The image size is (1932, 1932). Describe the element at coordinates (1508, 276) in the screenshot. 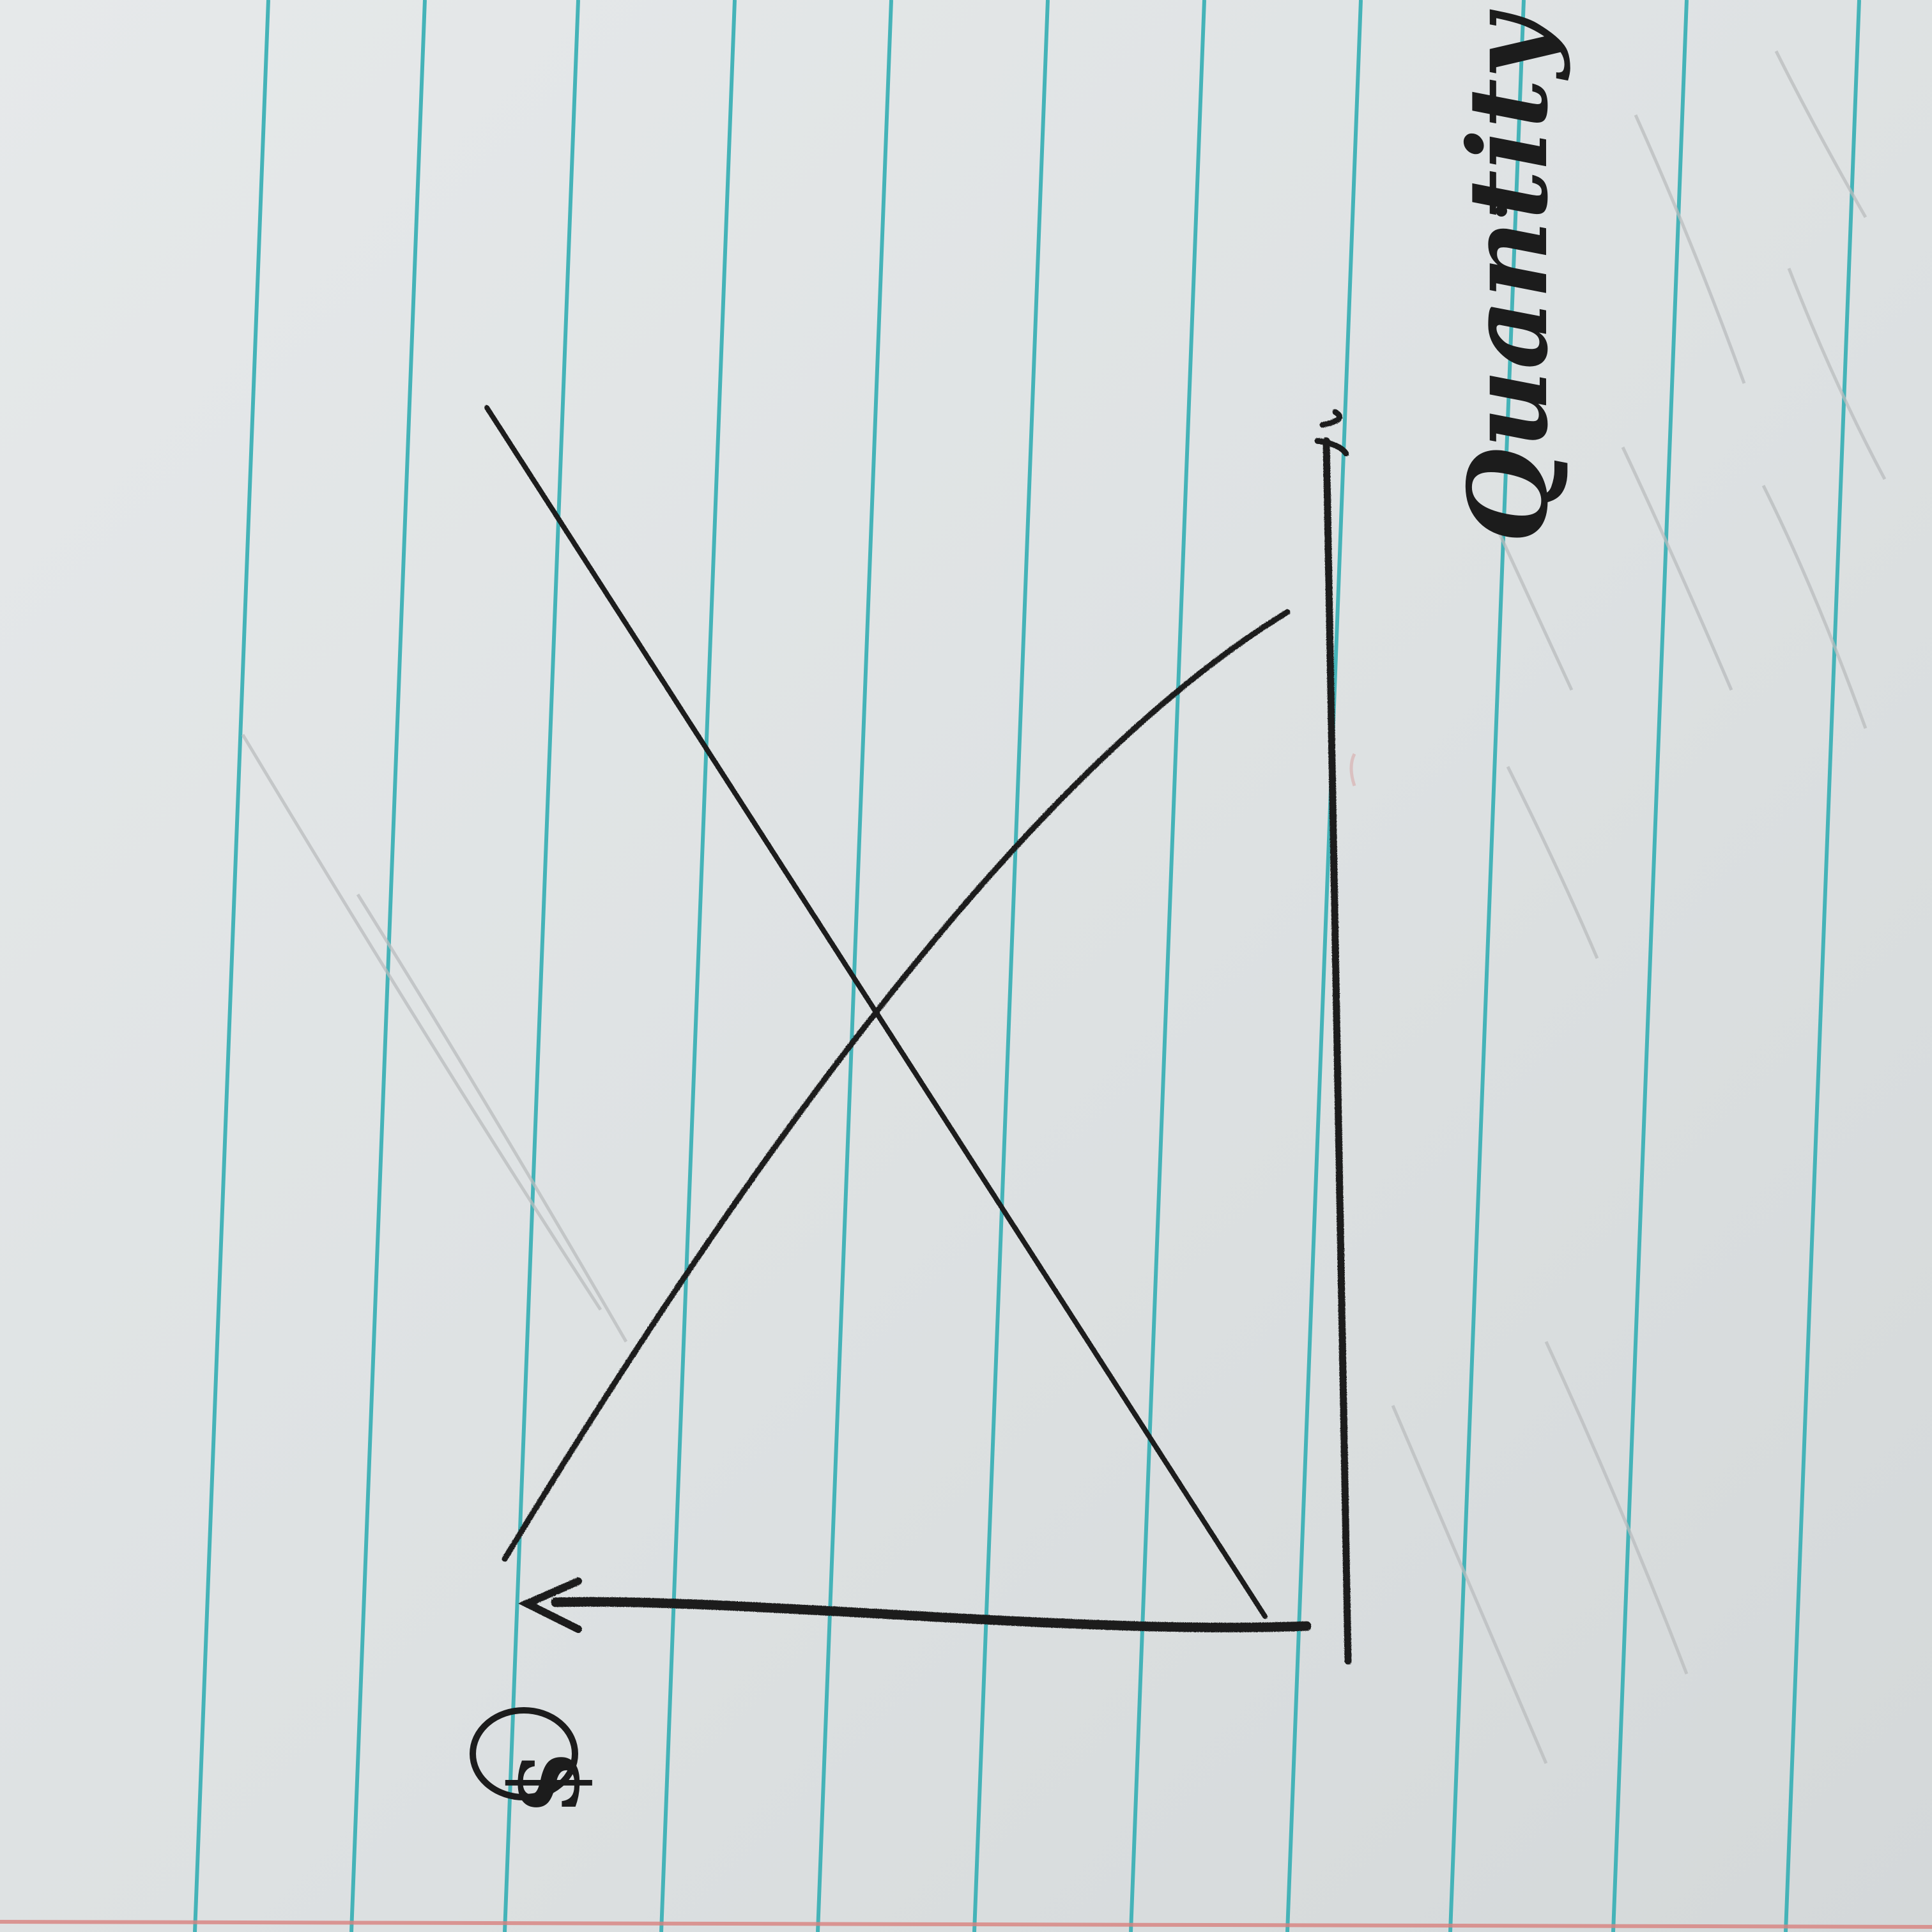

I see `quantity-label: Quantity` at that location.